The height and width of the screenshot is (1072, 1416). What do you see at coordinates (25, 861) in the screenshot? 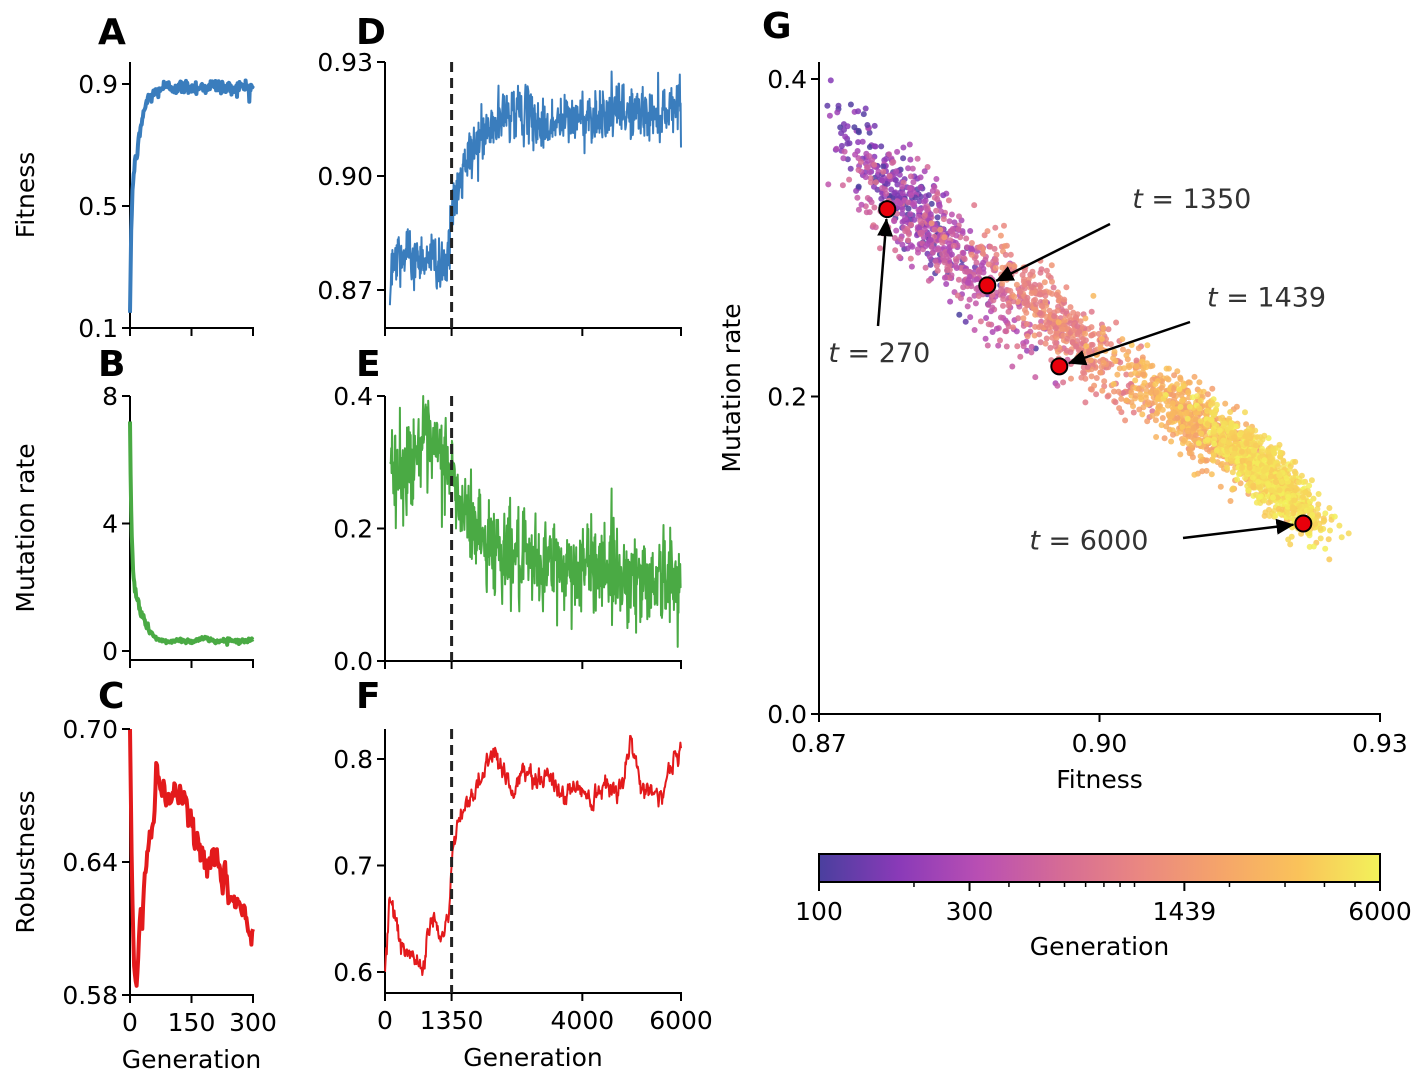
I see `y-axis-label-c: Robustness` at bounding box center [25, 861].